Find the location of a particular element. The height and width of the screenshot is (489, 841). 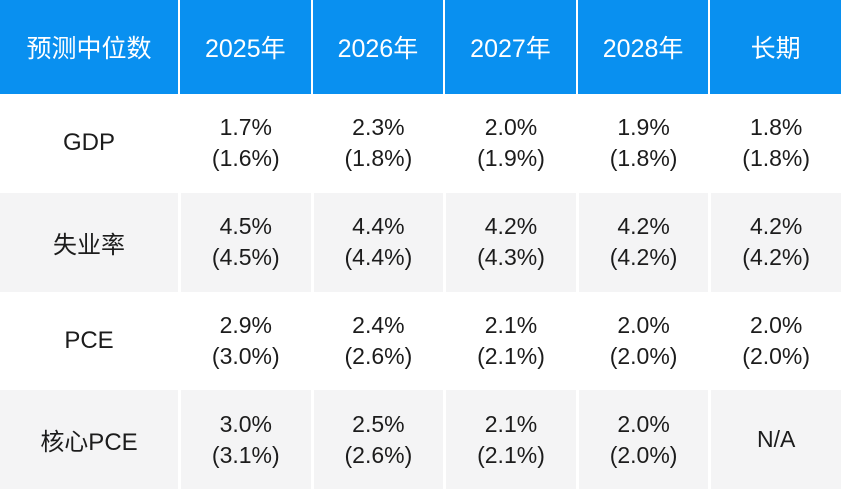

column-header-label: 预测中位数 is located at coordinates (90, 47).